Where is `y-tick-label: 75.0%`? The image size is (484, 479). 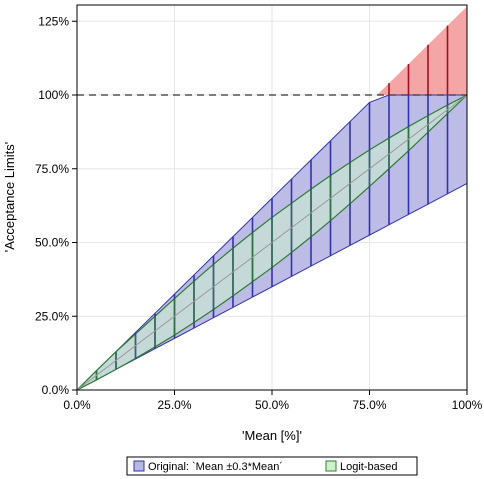 y-tick-label: 75.0% is located at coordinates (52, 169).